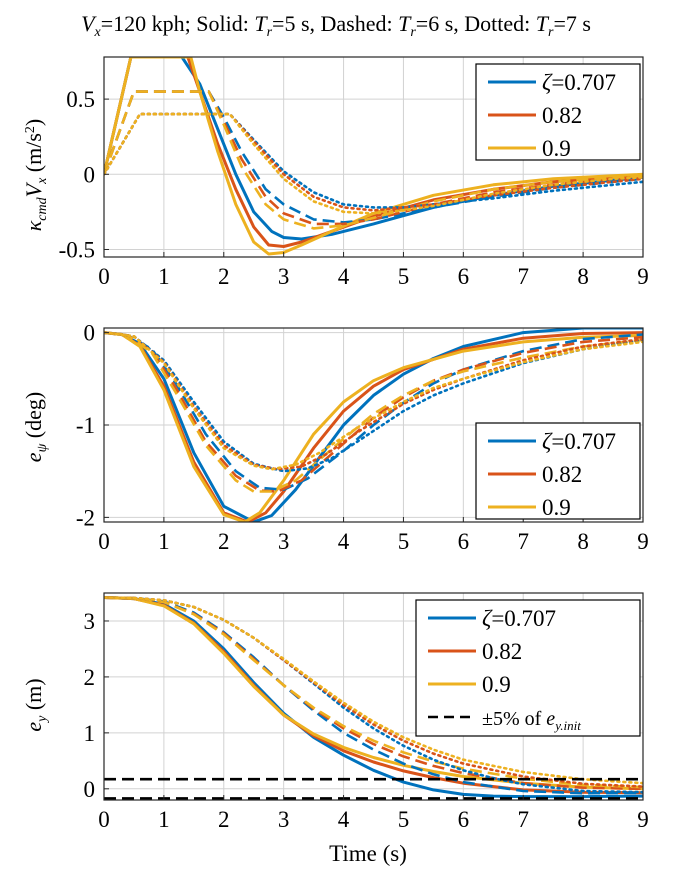  What do you see at coordinates (90, 621) in the screenshot?
I see `y-tick-label: 3` at bounding box center [90, 621].